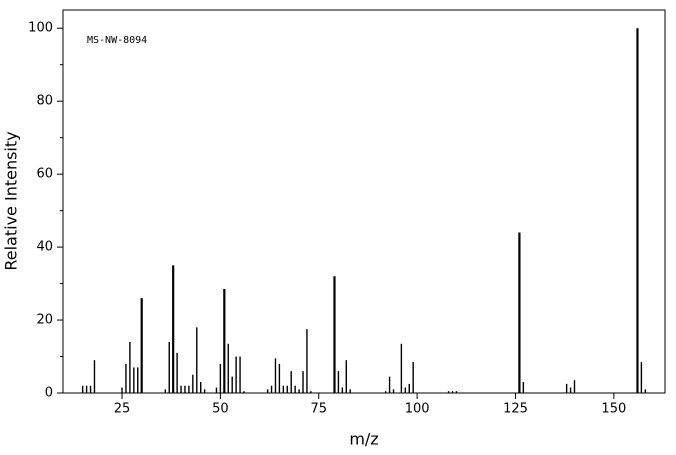 The height and width of the screenshot is (455, 676). Describe the element at coordinates (613, 409) in the screenshot. I see `x-tick-label: 150` at that location.